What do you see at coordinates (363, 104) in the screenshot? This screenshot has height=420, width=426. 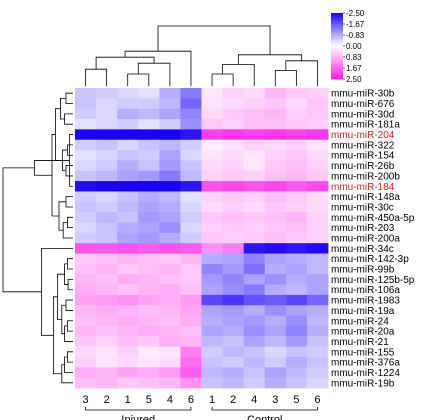 I see `row-label: mmu-miR-676` at bounding box center [363, 104].